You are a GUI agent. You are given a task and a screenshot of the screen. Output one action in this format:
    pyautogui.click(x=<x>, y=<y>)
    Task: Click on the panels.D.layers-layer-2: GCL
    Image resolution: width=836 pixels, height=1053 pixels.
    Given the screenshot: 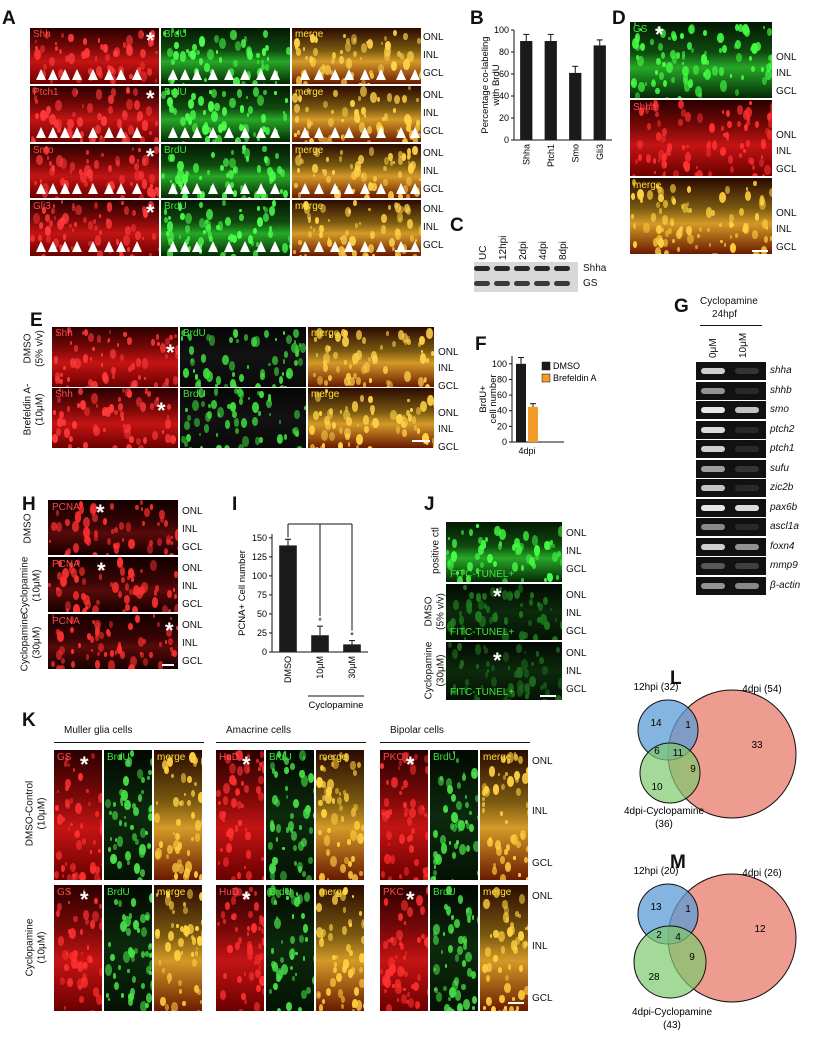 What is the action you would take?
    pyautogui.click(x=786, y=247)
    